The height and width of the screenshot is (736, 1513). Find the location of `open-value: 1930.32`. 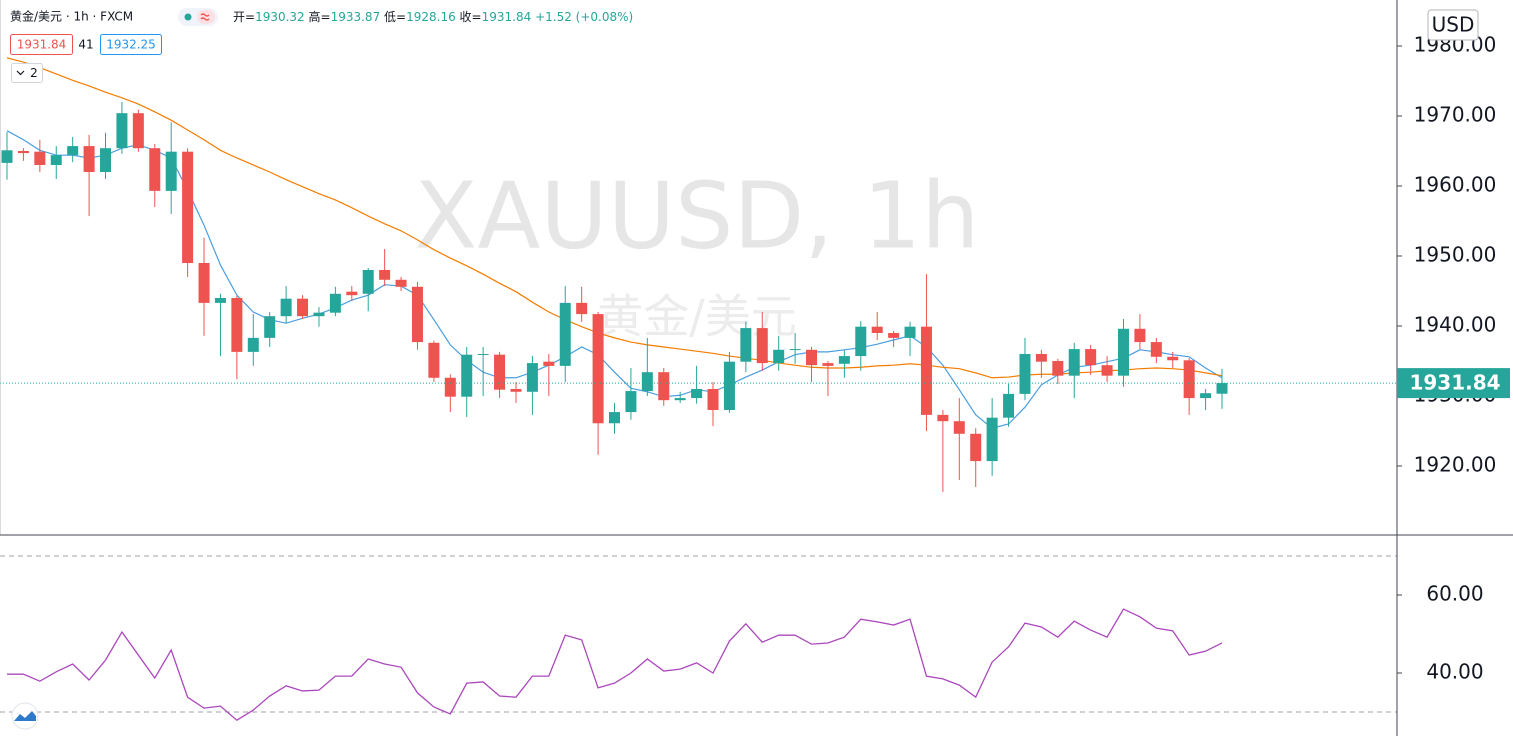

open-value: 1930.32 is located at coordinates (280, 17).